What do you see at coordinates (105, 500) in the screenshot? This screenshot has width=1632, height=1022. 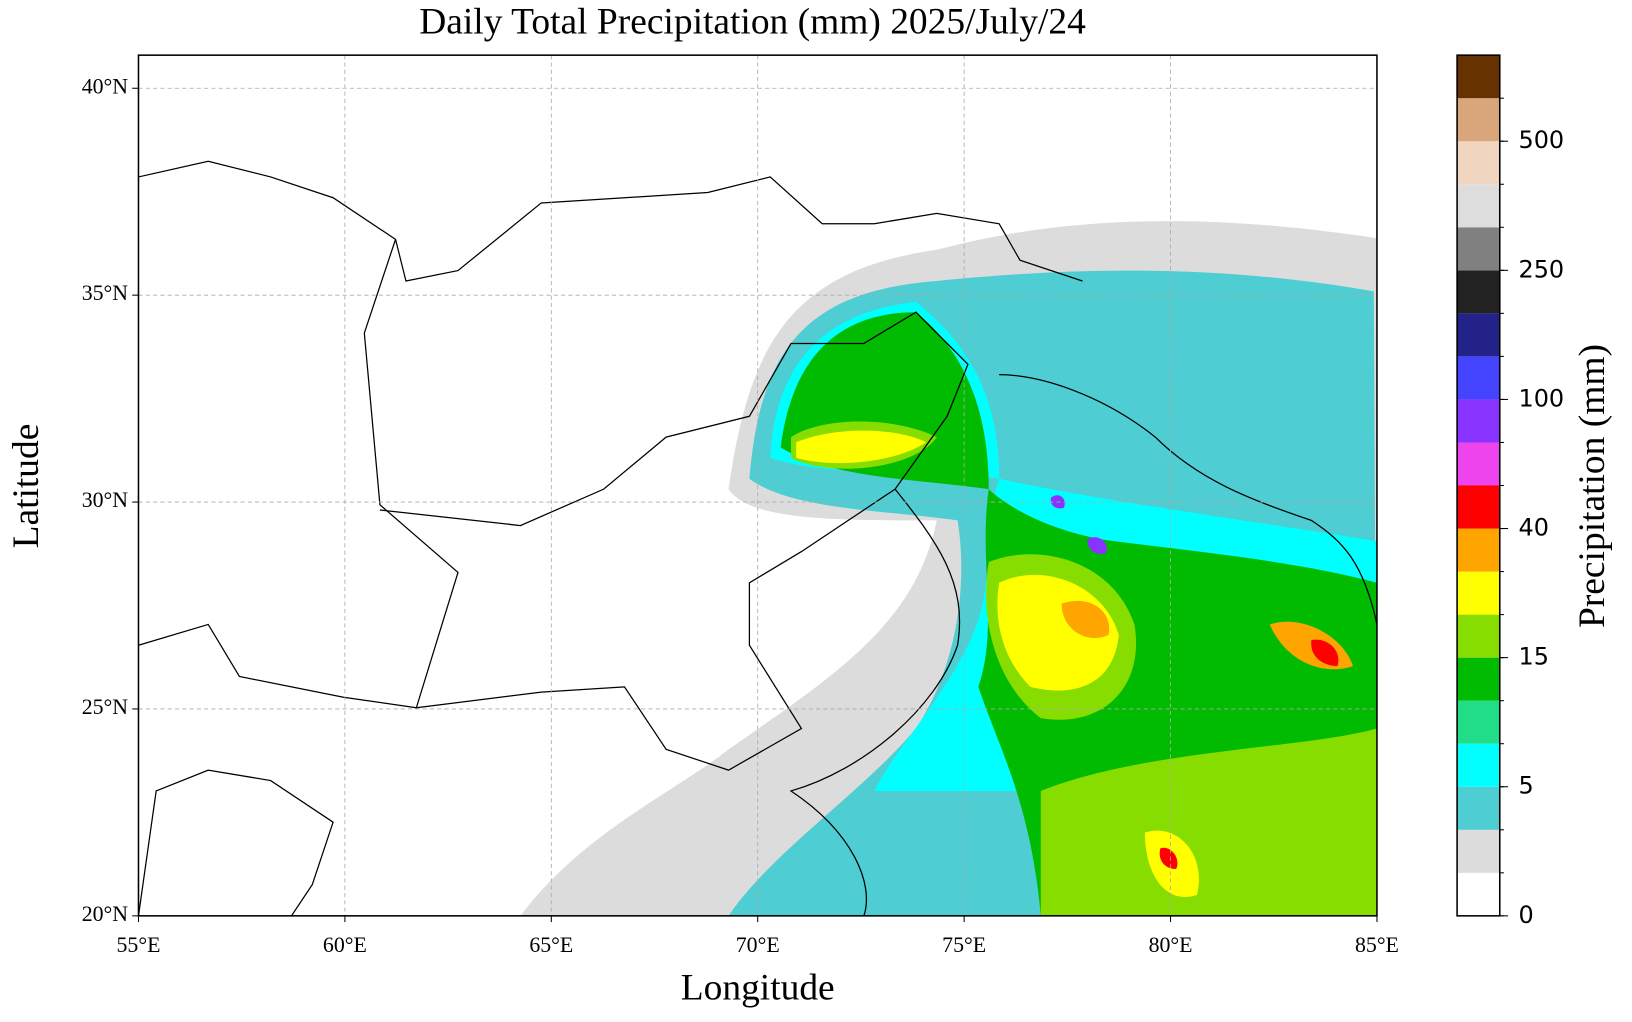 I see `y-tick-label: 30°N` at bounding box center [105, 500].